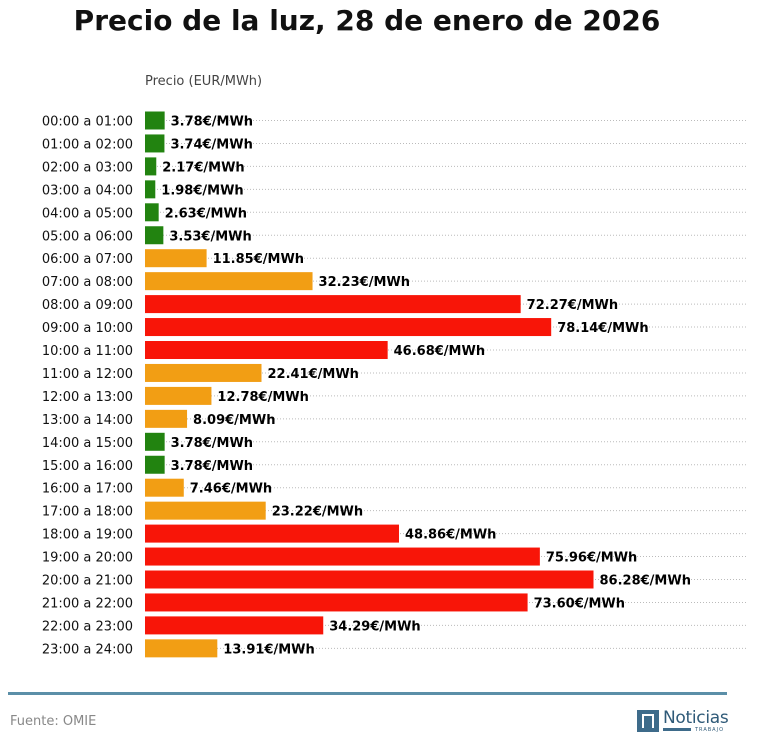 The height and width of the screenshot is (755, 758). Describe the element at coordinates (710, 730) in the screenshot. I see `logo-subtitle: TRABAJO` at that location.